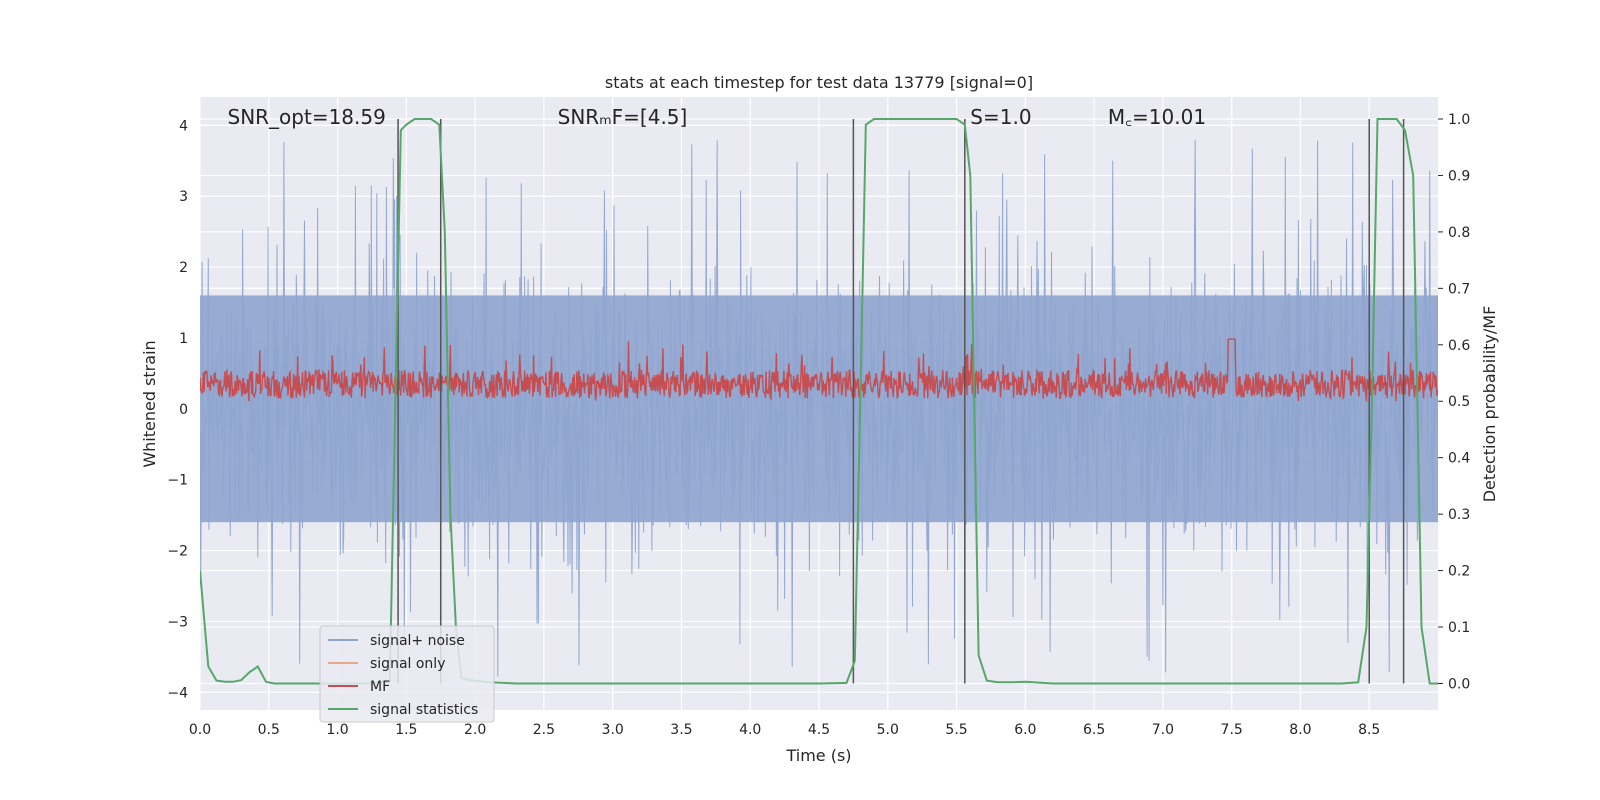  I want to click on y2-tick-label: 0.4, so click(1459, 459).